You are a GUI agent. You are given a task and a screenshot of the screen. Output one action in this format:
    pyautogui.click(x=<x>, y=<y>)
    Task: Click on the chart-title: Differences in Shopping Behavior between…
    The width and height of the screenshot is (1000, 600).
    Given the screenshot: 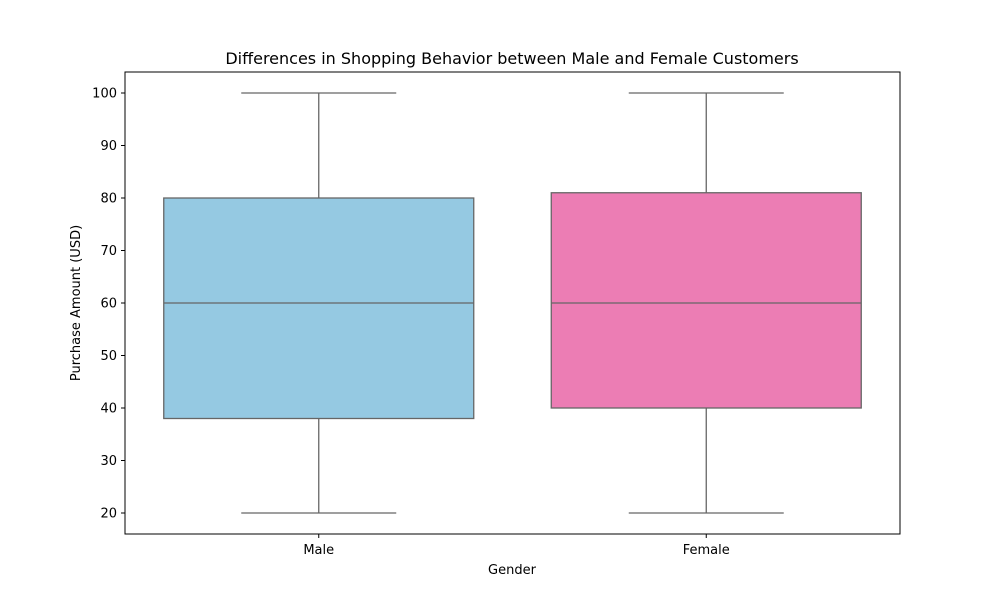 What is the action you would take?
    pyautogui.click(x=511, y=58)
    